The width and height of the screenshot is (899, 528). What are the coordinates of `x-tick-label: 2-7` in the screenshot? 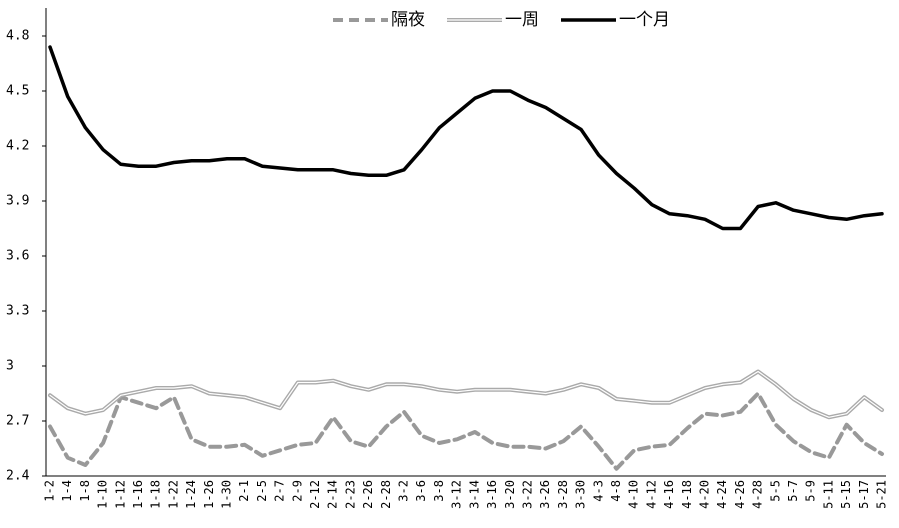 It's located at (280, 491).